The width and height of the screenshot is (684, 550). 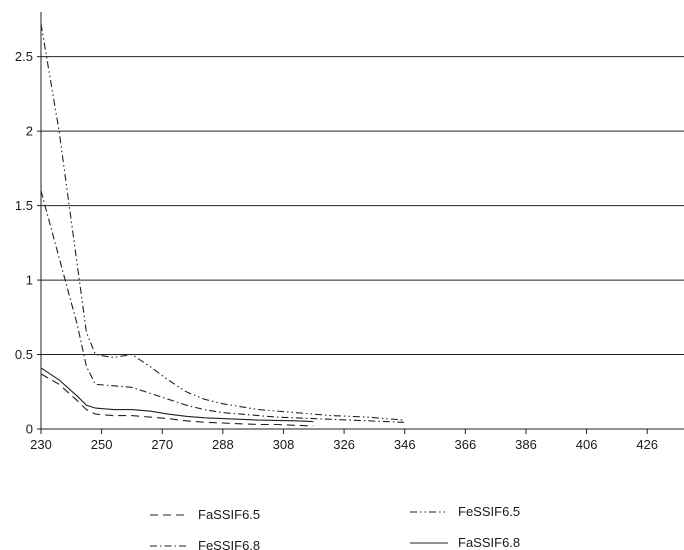 I want to click on x-tick-labels: 230 250 270 288 308 326 346 366 386 406 426, so click(x=344, y=440).